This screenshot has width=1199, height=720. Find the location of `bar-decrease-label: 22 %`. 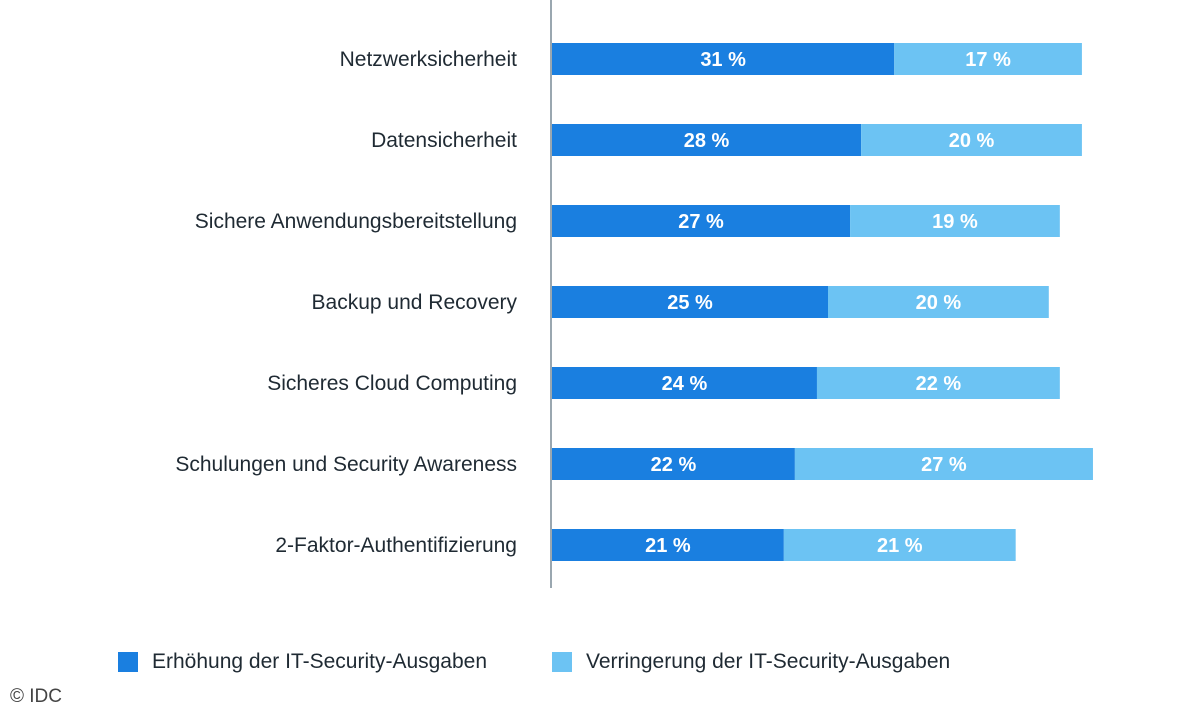

bar-decrease-label: 22 % is located at coordinates (939, 384).